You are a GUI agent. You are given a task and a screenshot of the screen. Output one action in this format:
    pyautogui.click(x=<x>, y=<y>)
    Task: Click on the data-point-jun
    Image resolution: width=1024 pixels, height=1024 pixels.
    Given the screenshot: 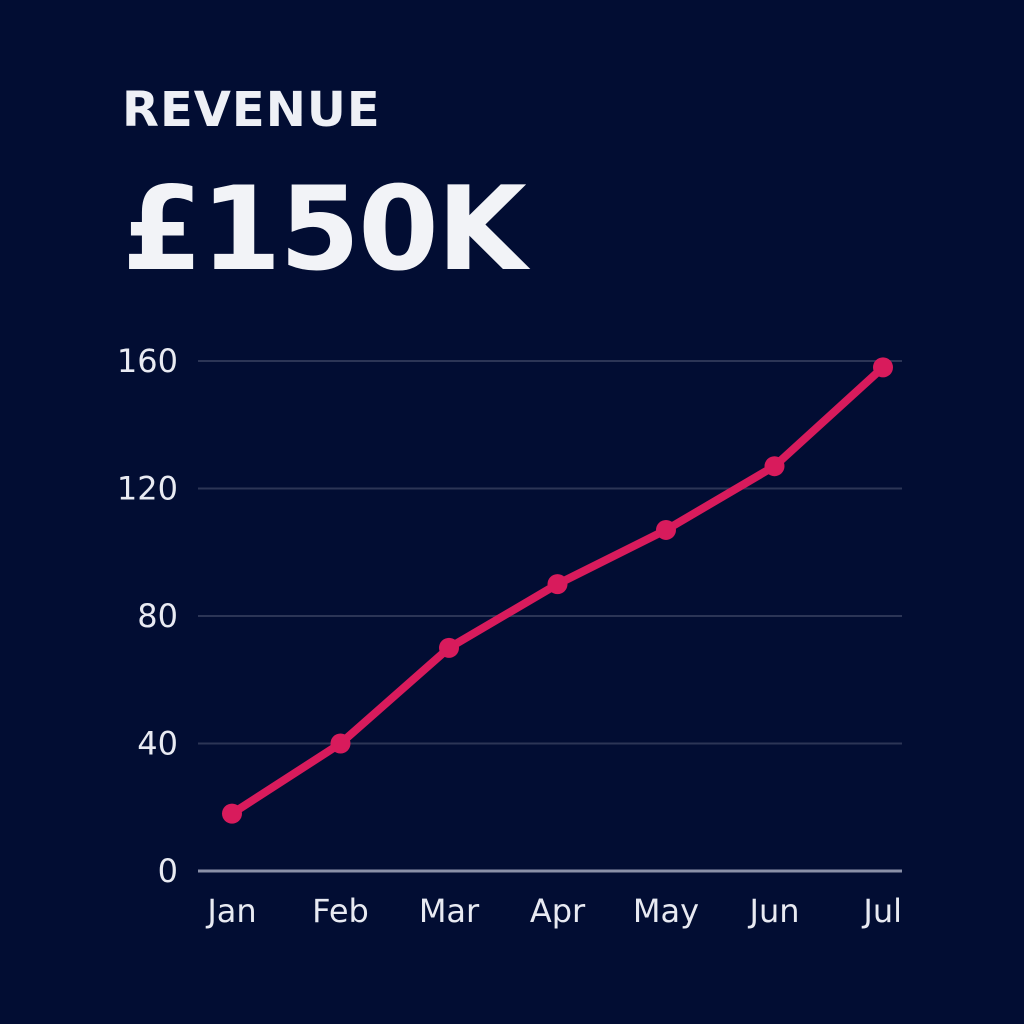 What is the action you would take?
    pyautogui.click(x=774, y=466)
    